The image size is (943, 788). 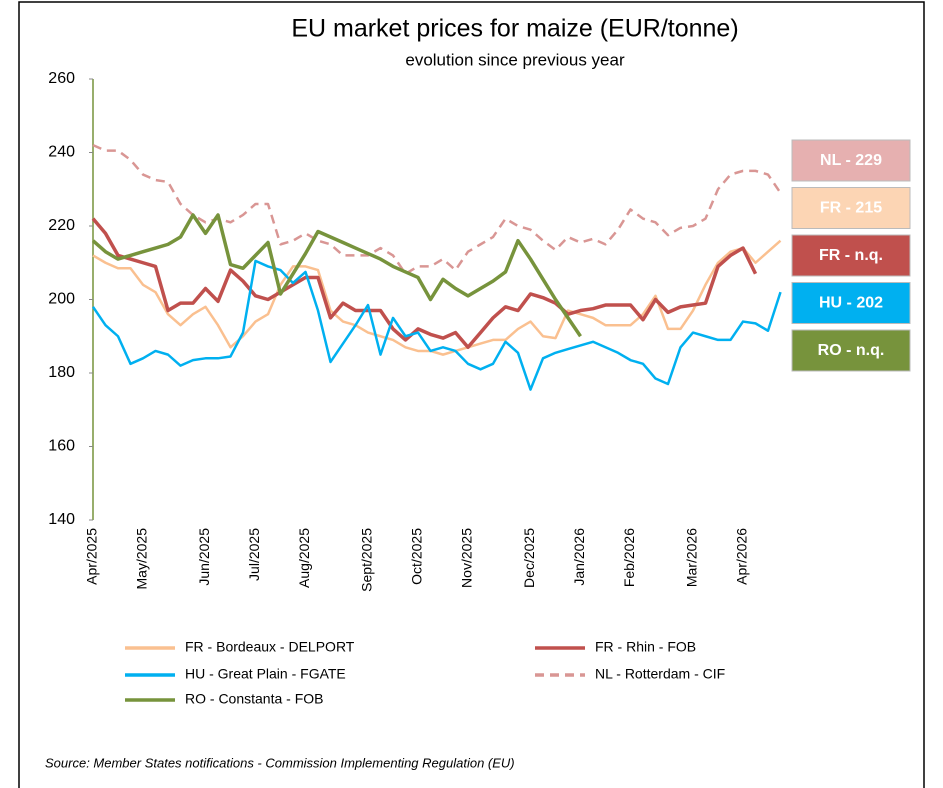 I want to click on legend-label: RO - Constanta - FOB, so click(x=254, y=699).